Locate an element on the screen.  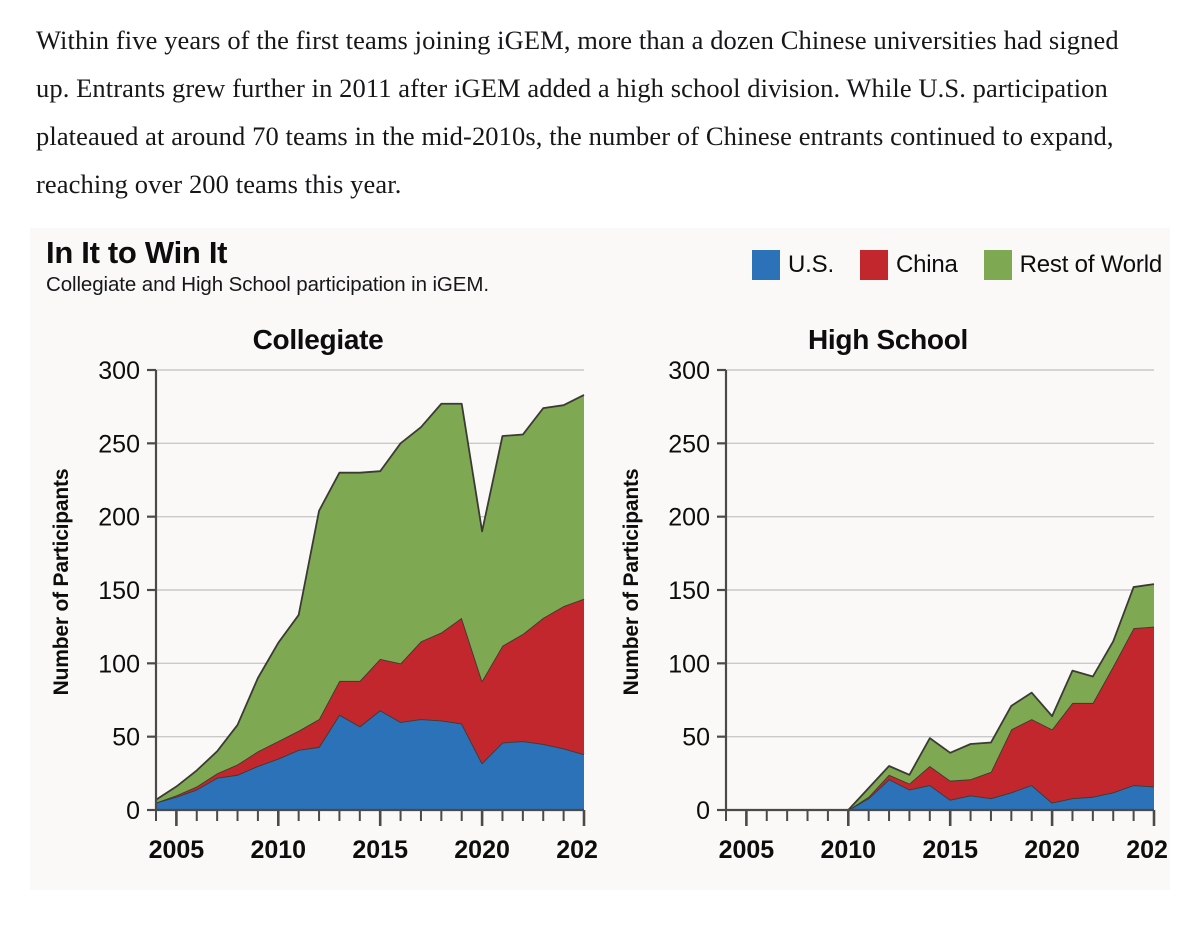
panel-collegiate-title: Collegiate is located at coordinates (318, 339).